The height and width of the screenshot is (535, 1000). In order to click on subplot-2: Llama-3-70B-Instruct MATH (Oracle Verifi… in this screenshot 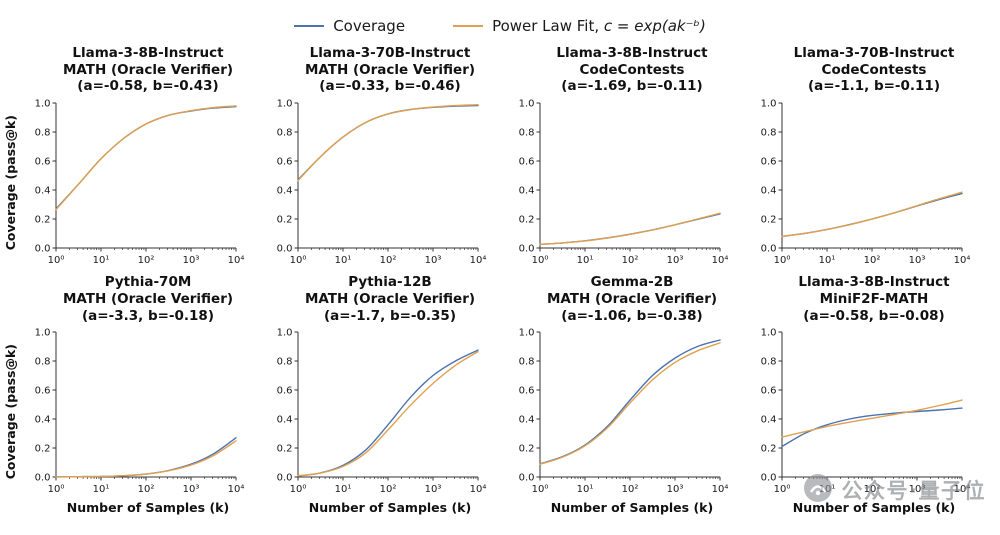, I will do `click(377, 157)`.